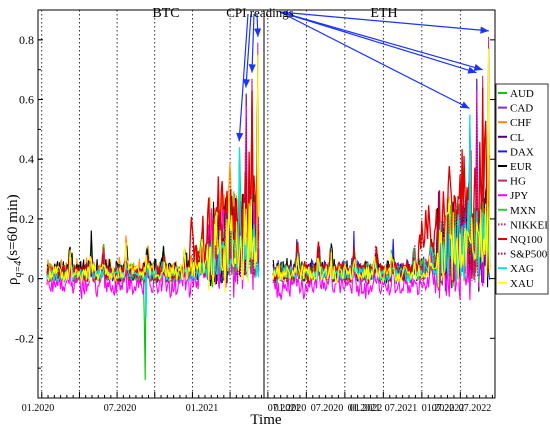 Image resolution: width=550 pixels, height=427 pixels. Describe the element at coordinates (165, 13) in the screenshot. I see `panel-label-btc: BTC` at that location.